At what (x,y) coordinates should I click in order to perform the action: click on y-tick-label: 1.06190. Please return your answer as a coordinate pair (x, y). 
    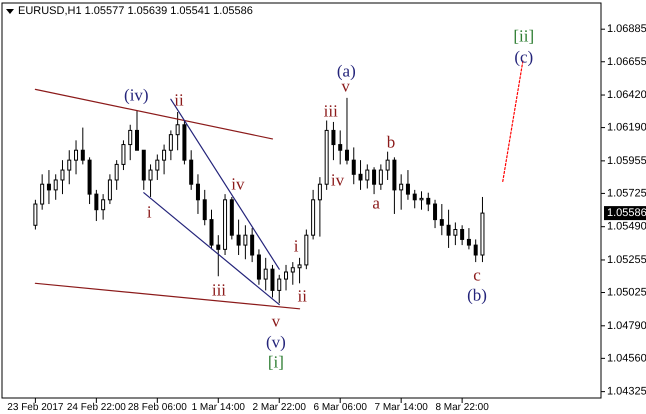
    Looking at the image, I should click on (626, 128).